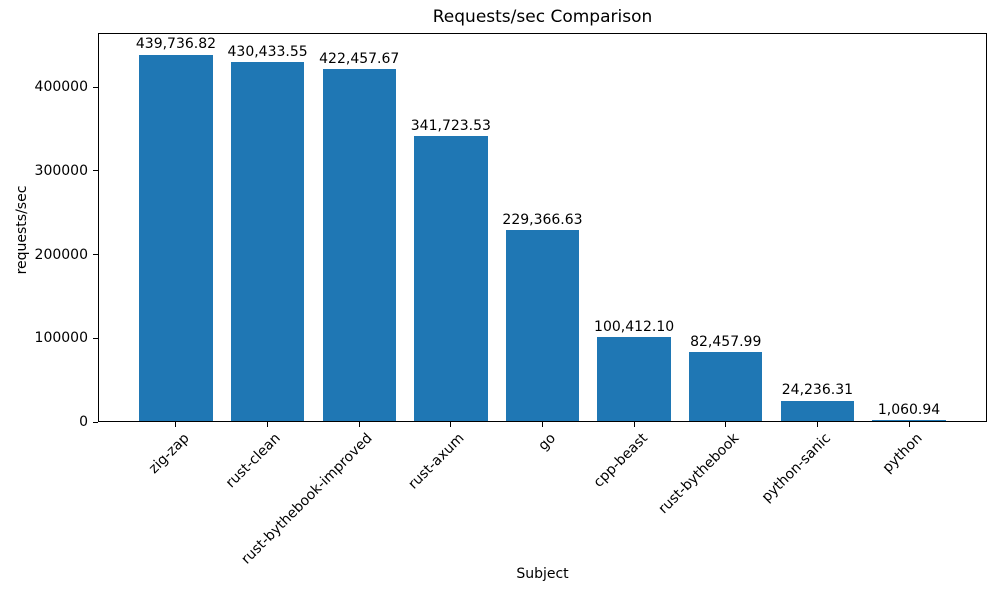 The width and height of the screenshot is (1000, 600). I want to click on bar-rust-bythebook, so click(726, 386).